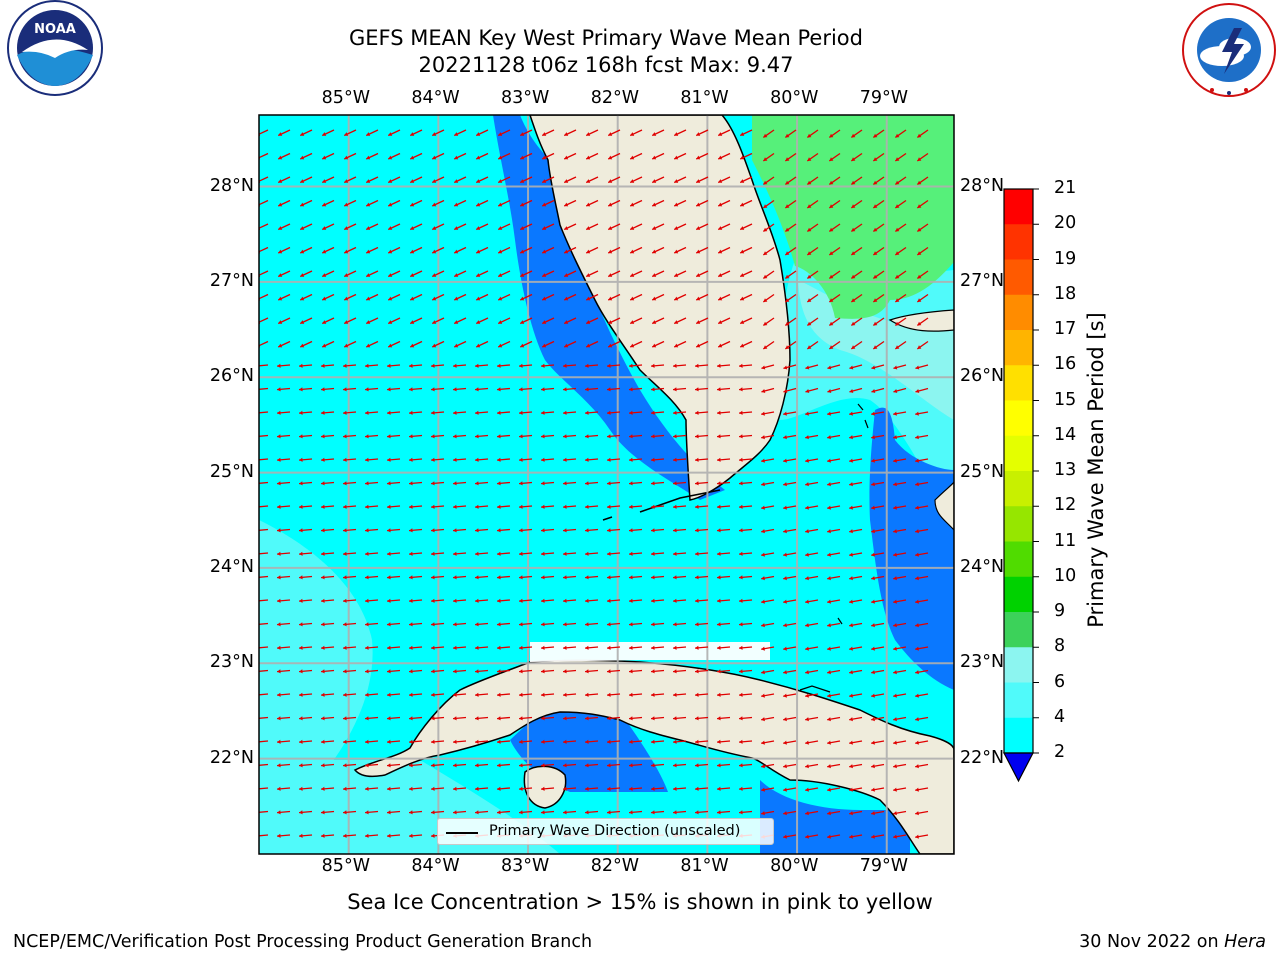 Image resolution: width=1280 pixels, height=960 pixels. Describe the element at coordinates (55, 48) in the screenshot. I see `noaa-logo: NOAA` at that location.